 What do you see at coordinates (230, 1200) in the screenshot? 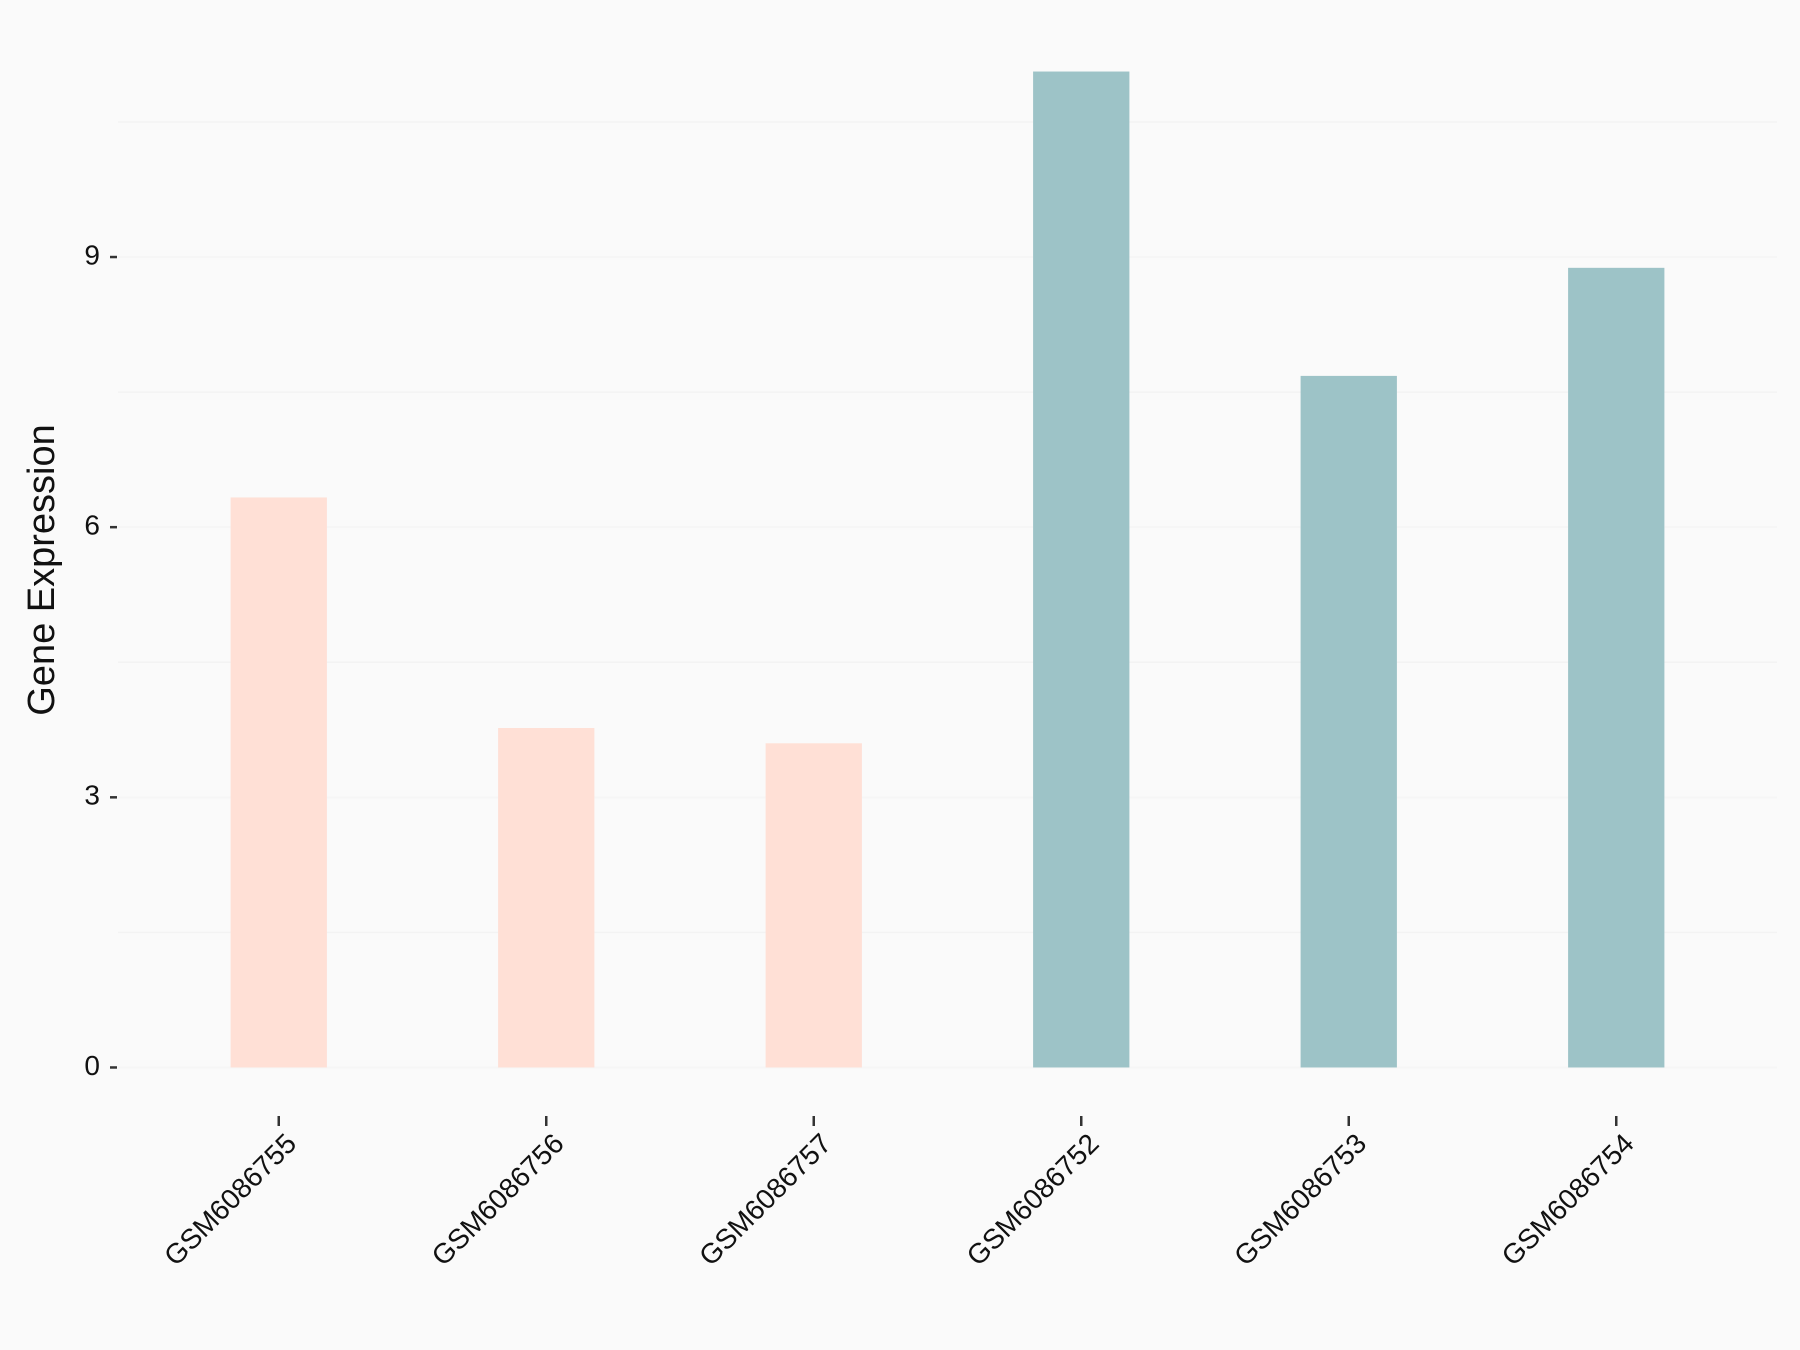
I see `x-tick-label: GSM6086755` at bounding box center [230, 1200].